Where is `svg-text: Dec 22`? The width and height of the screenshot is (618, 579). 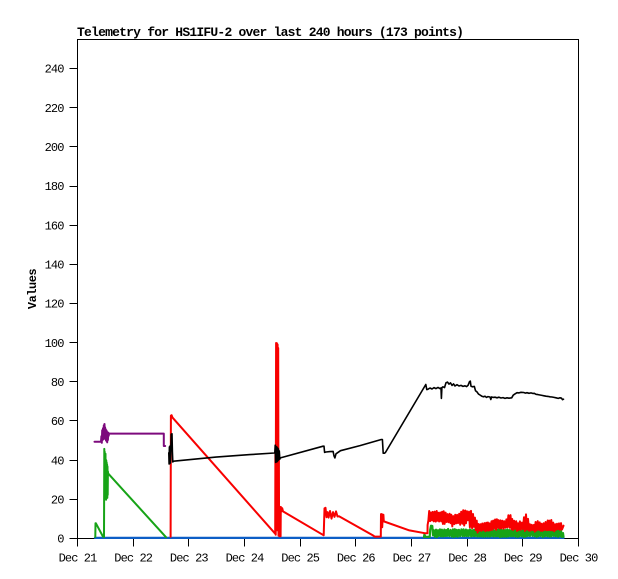
svg-text: Dec 22 is located at coordinates (133, 559).